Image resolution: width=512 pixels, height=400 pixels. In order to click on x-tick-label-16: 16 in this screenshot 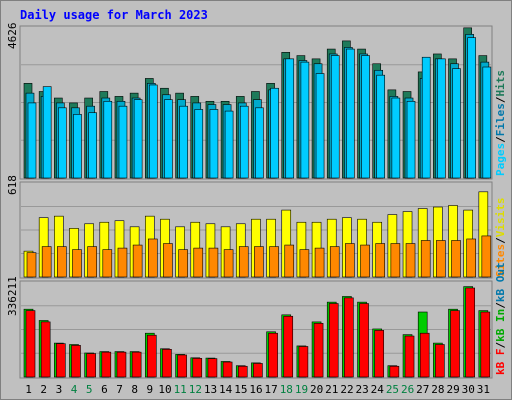, I will do `click(255, 389)`.